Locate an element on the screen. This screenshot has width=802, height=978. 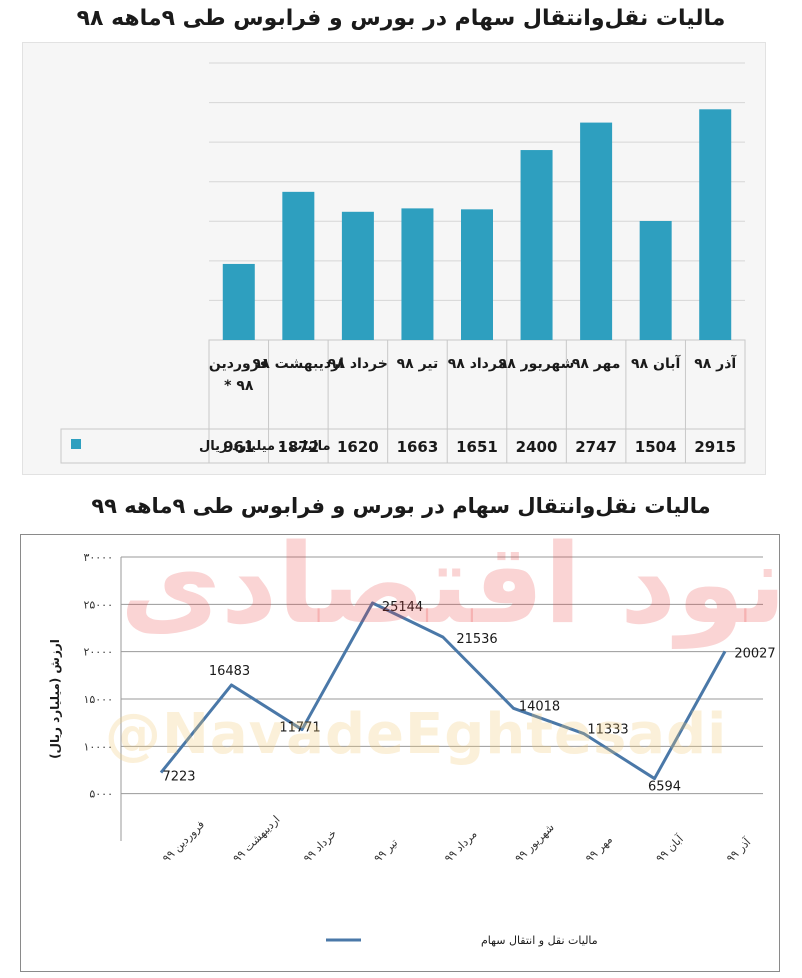
y-axis-label: ارزش (میلیارد ریال) is located at coordinates (55, 699).